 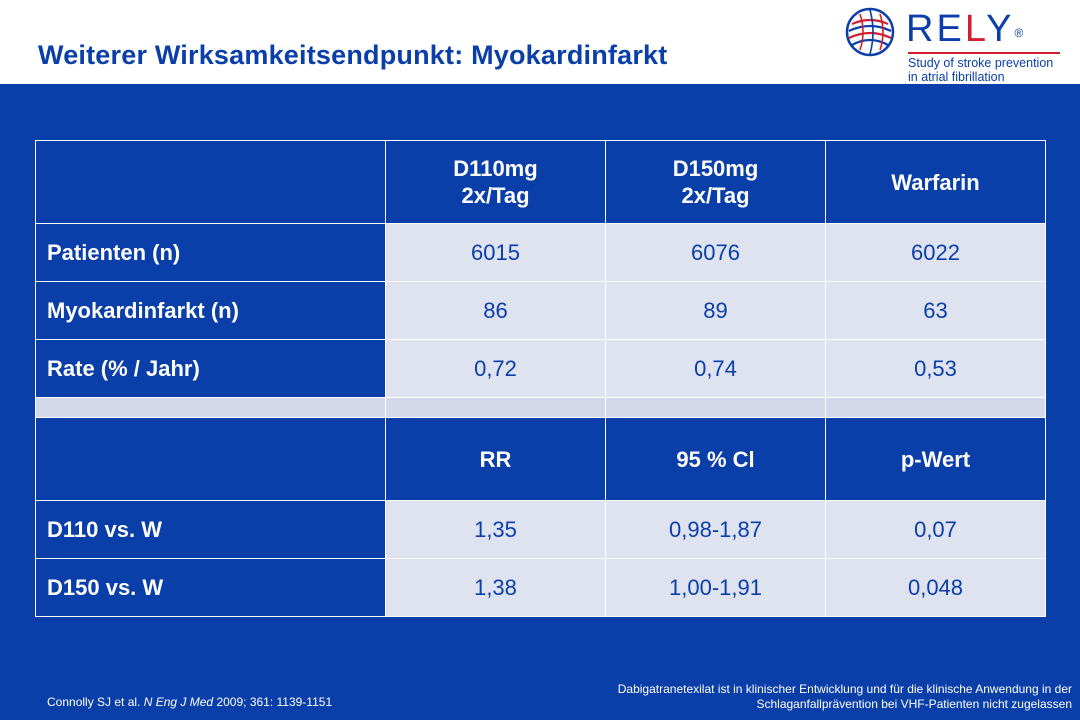 What do you see at coordinates (935, 587) in the screenshot?
I see `table-cell: 0,048` at bounding box center [935, 587].